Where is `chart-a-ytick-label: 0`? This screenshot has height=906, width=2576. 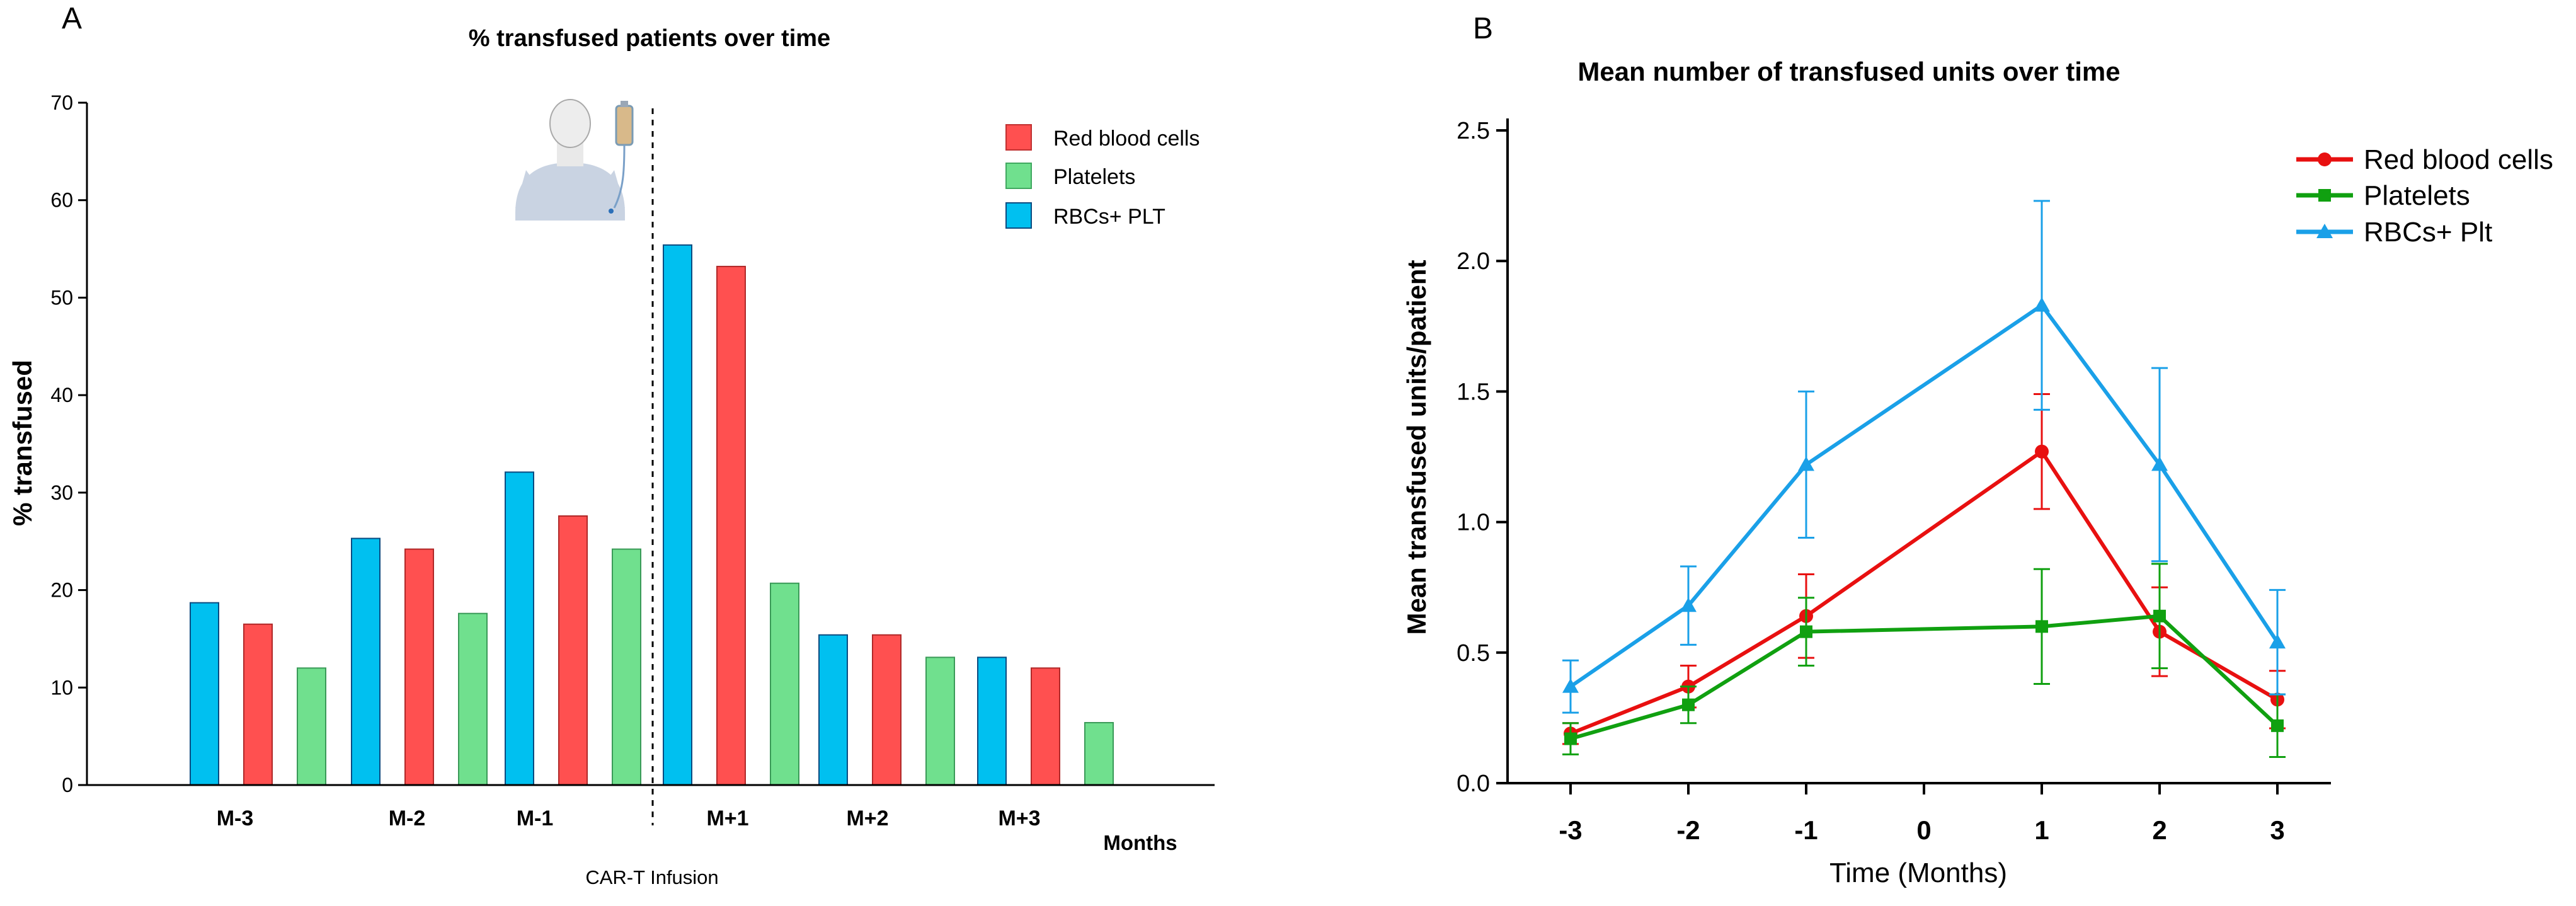
chart-a-ytick-label: 0 is located at coordinates (67, 785).